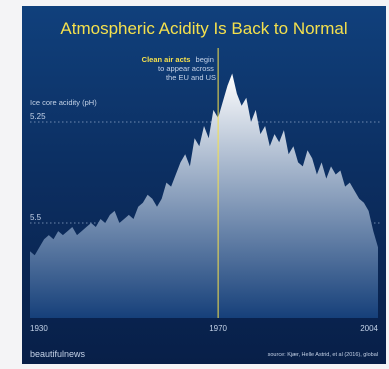 This screenshot has height=369, width=389. What do you see at coordinates (186, 68) in the screenshot?
I see `annotation-line-2: to appear across` at bounding box center [186, 68].